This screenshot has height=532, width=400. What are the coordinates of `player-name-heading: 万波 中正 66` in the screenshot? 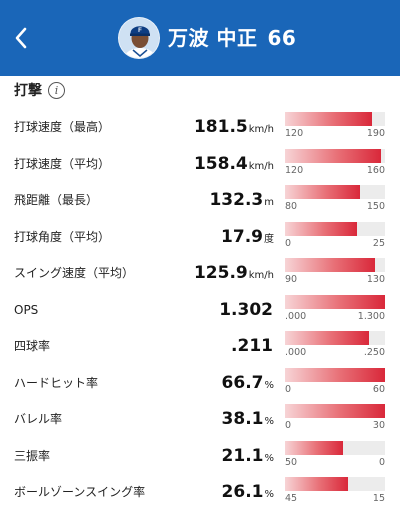 It's located at (232, 38).